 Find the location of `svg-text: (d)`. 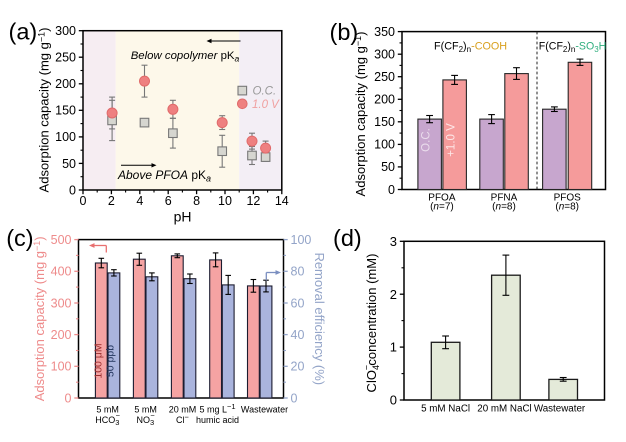

svg-text: (d) is located at coordinates (347, 238).